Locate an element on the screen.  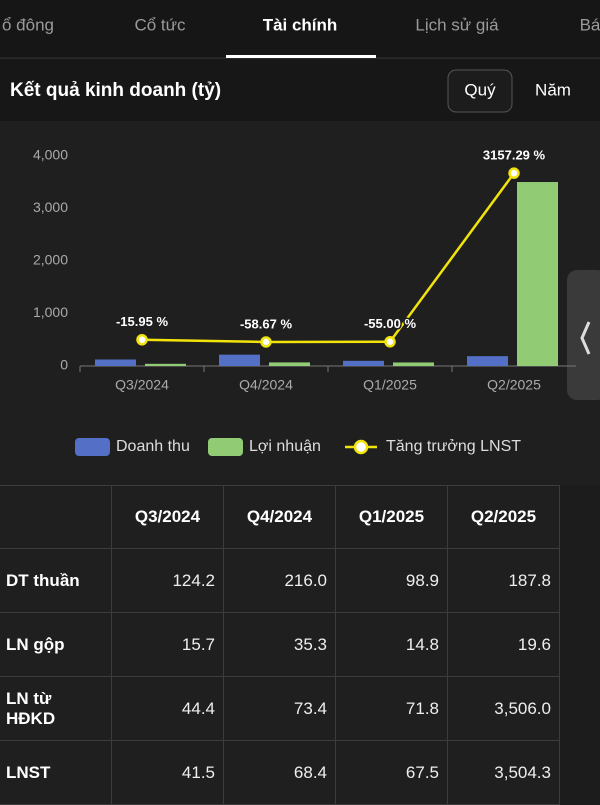
header-row: Q3/2024 Q4/2024 Q1/2025 Q2/2025 is located at coordinates (280, 517).